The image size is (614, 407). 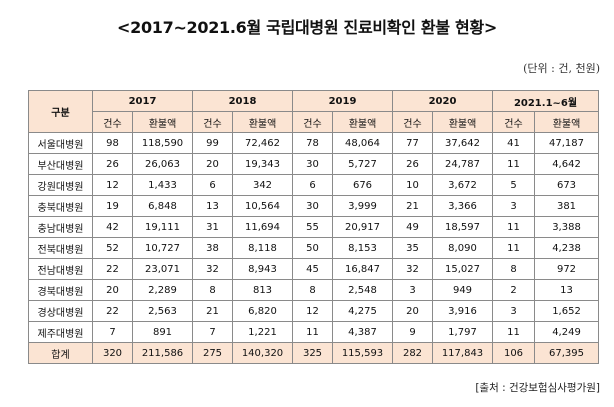 I want to click on amount-cell: 16,847, so click(x=362, y=269).